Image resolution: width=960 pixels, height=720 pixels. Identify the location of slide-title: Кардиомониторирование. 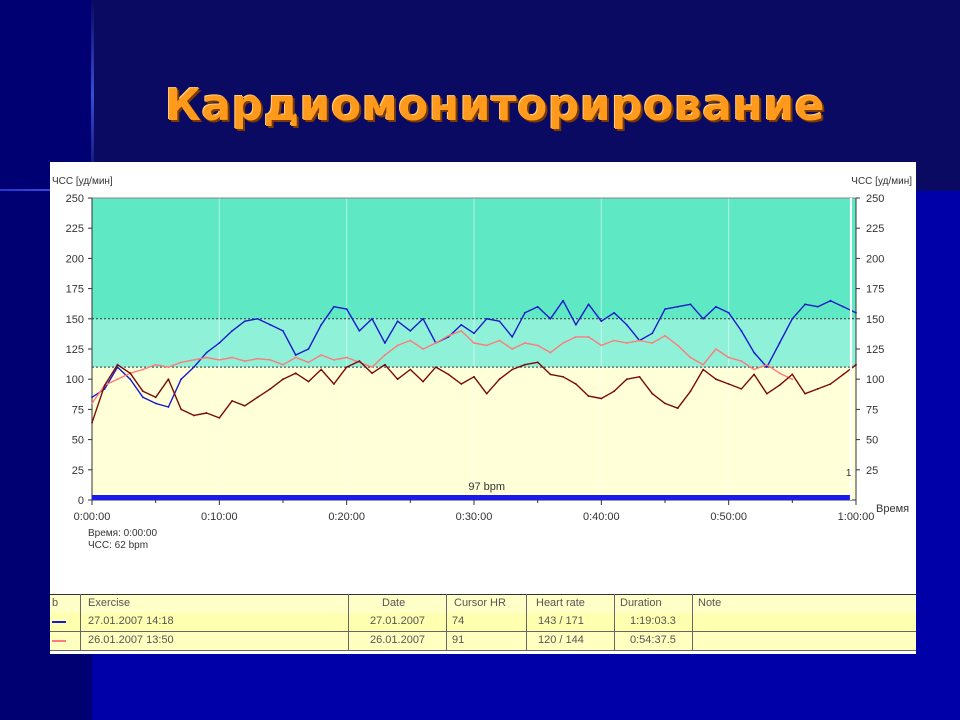
(495, 105).